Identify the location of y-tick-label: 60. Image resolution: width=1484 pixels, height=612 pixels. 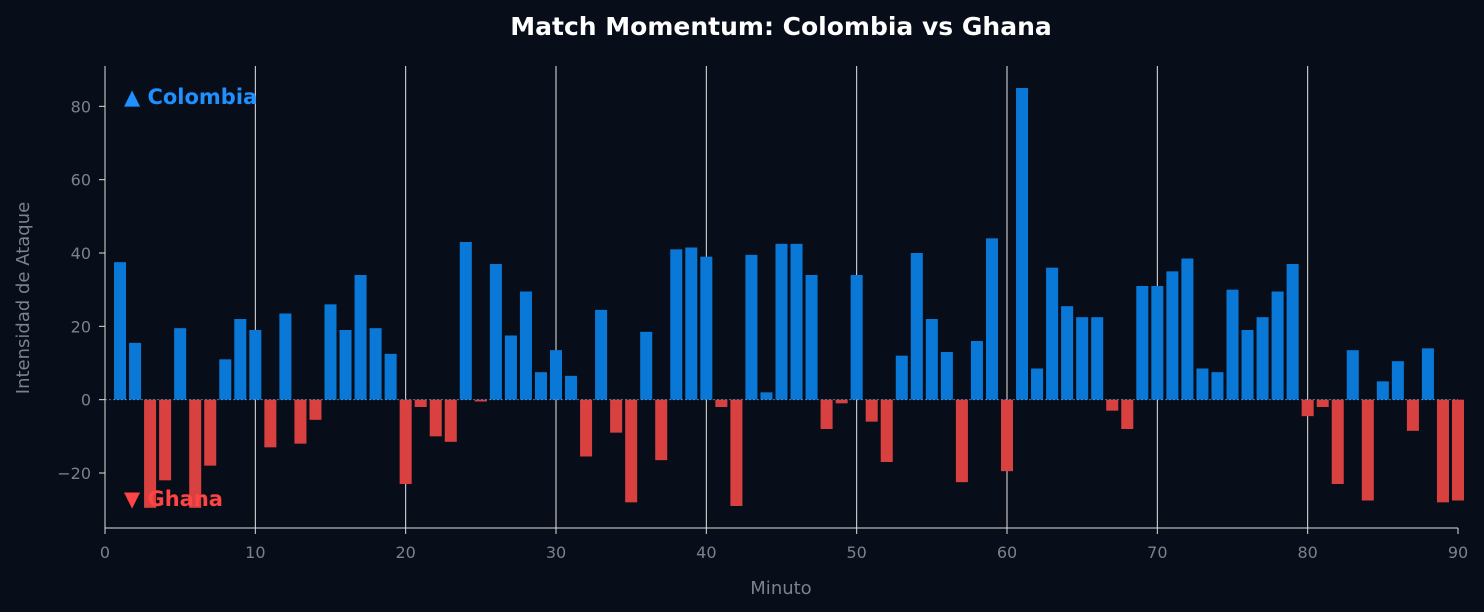
(81, 180).